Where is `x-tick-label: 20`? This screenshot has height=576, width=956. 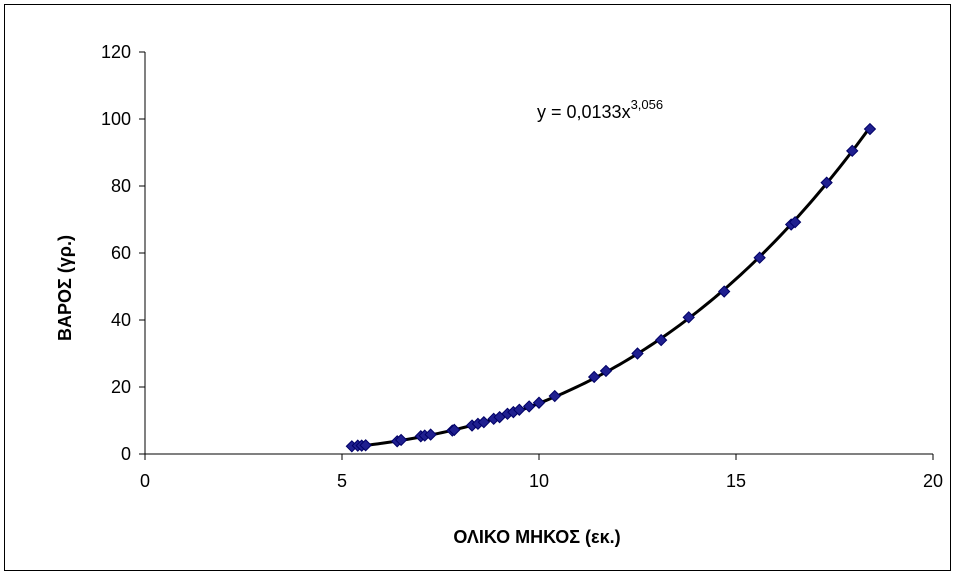
x-tick-label: 20 is located at coordinates (933, 481).